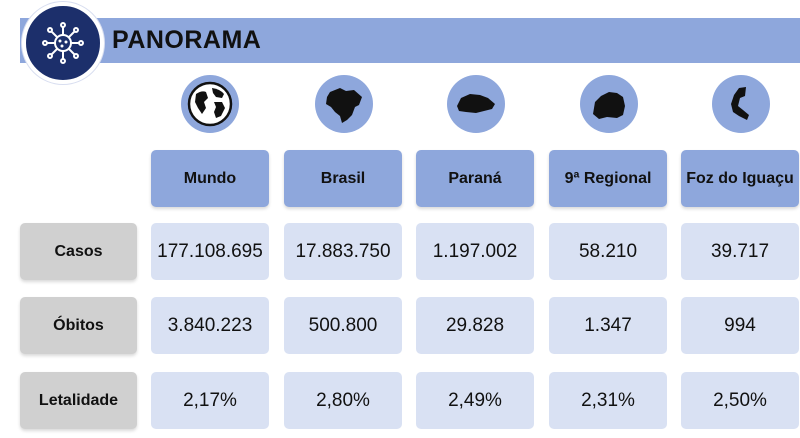 Image resolution: width=800 pixels, height=438 pixels. Describe the element at coordinates (78, 325) in the screenshot. I see `row-header-obitos: Óbitos` at that location.